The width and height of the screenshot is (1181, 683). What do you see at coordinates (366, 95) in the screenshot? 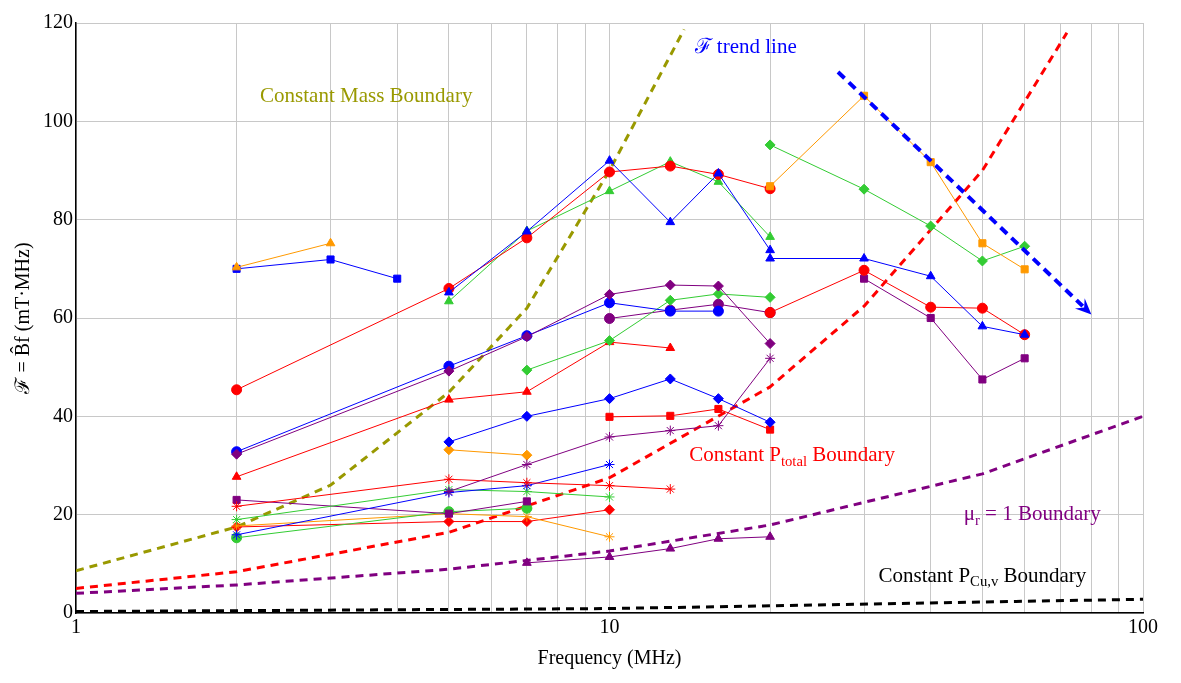
I see `text: Constant Mass Boundary` at bounding box center [366, 95].